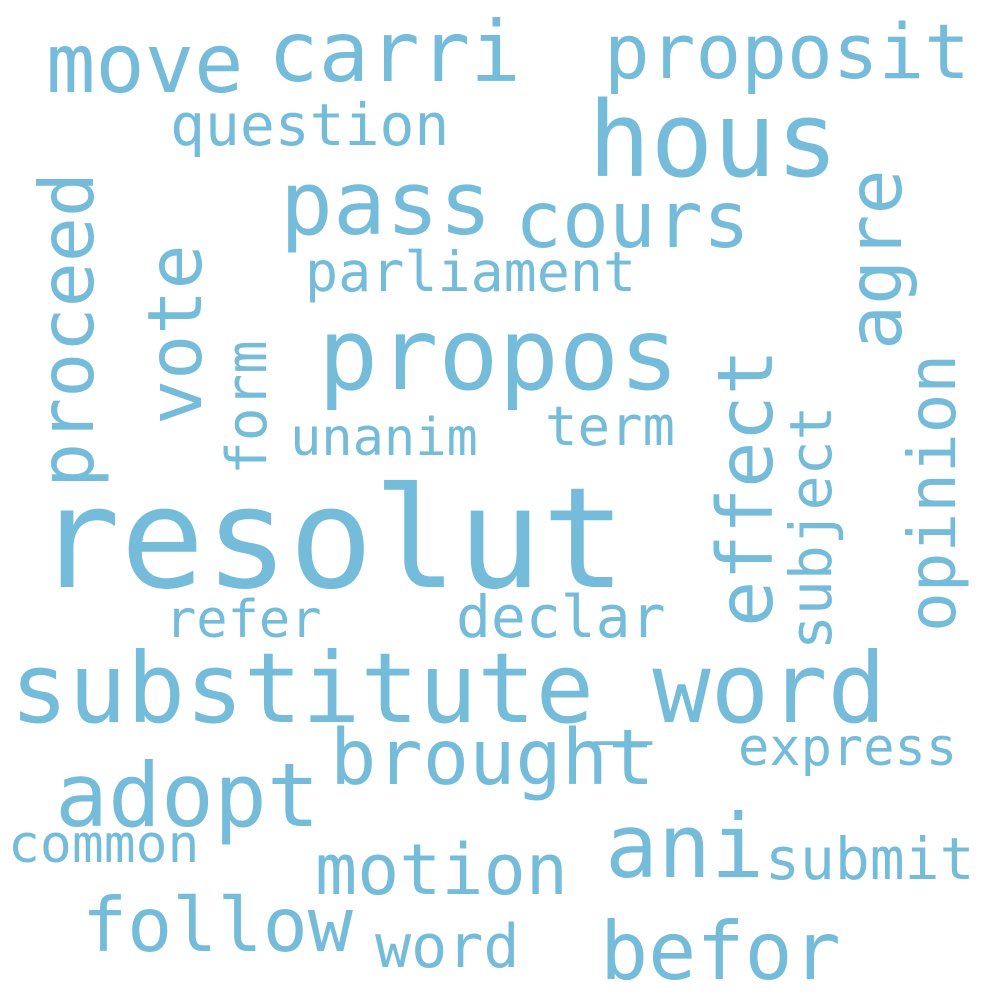  What do you see at coordinates (67, 329) in the screenshot?
I see `word-proceed: proceed` at bounding box center [67, 329].